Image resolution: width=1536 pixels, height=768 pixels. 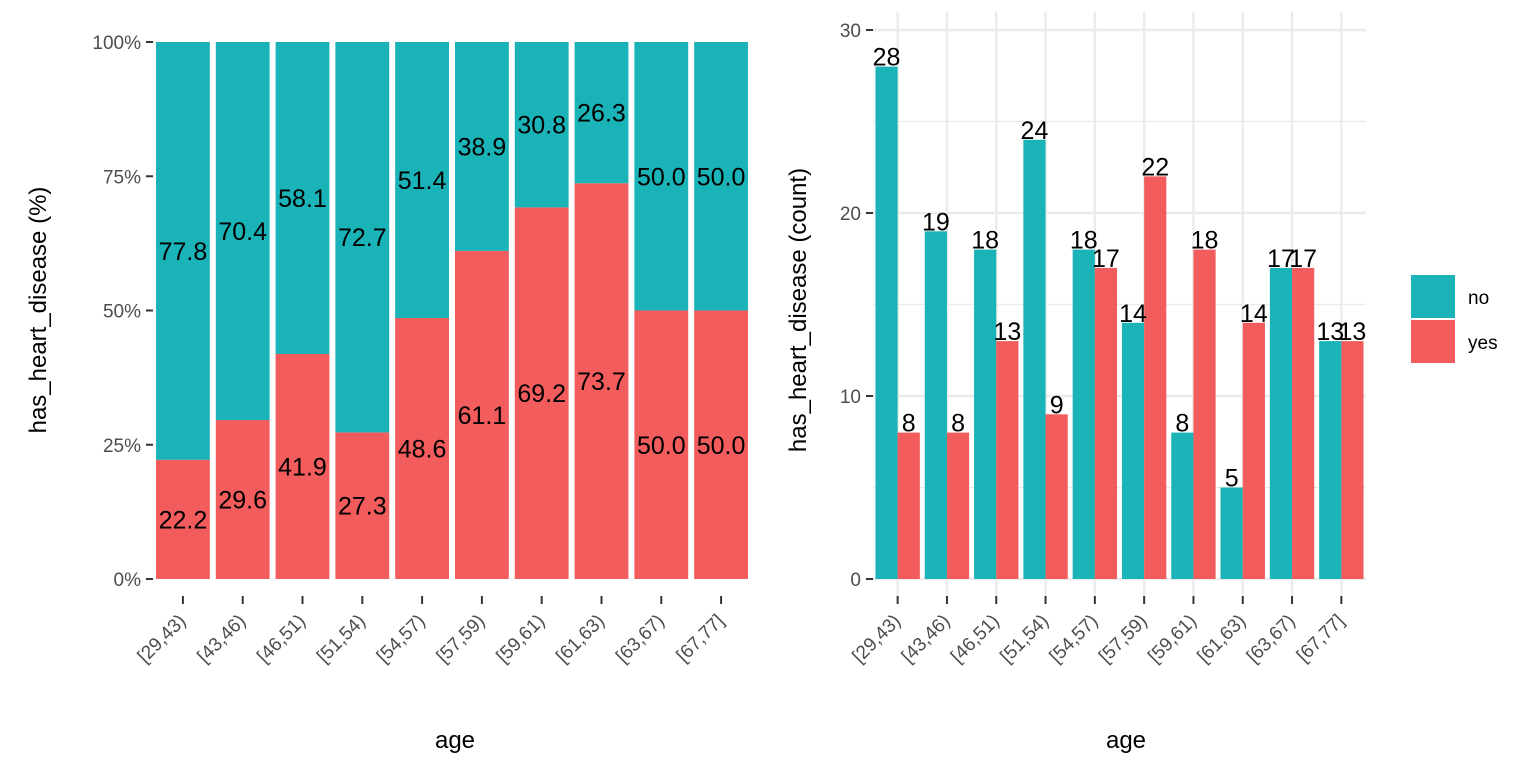 I want to click on right-bar-label-no-43-46: 19, so click(x=936, y=222).